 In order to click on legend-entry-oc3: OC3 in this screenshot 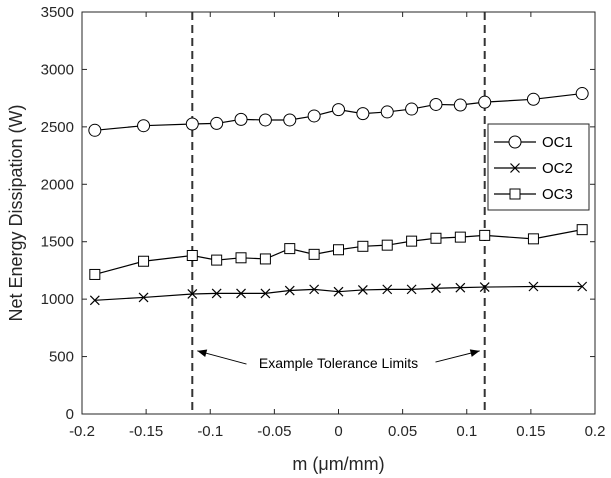, I will do `click(533, 194)`.